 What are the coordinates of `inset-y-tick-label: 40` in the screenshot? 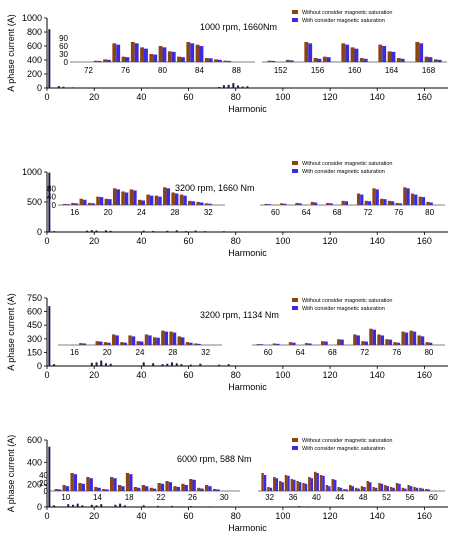 It's located at (51, 197).